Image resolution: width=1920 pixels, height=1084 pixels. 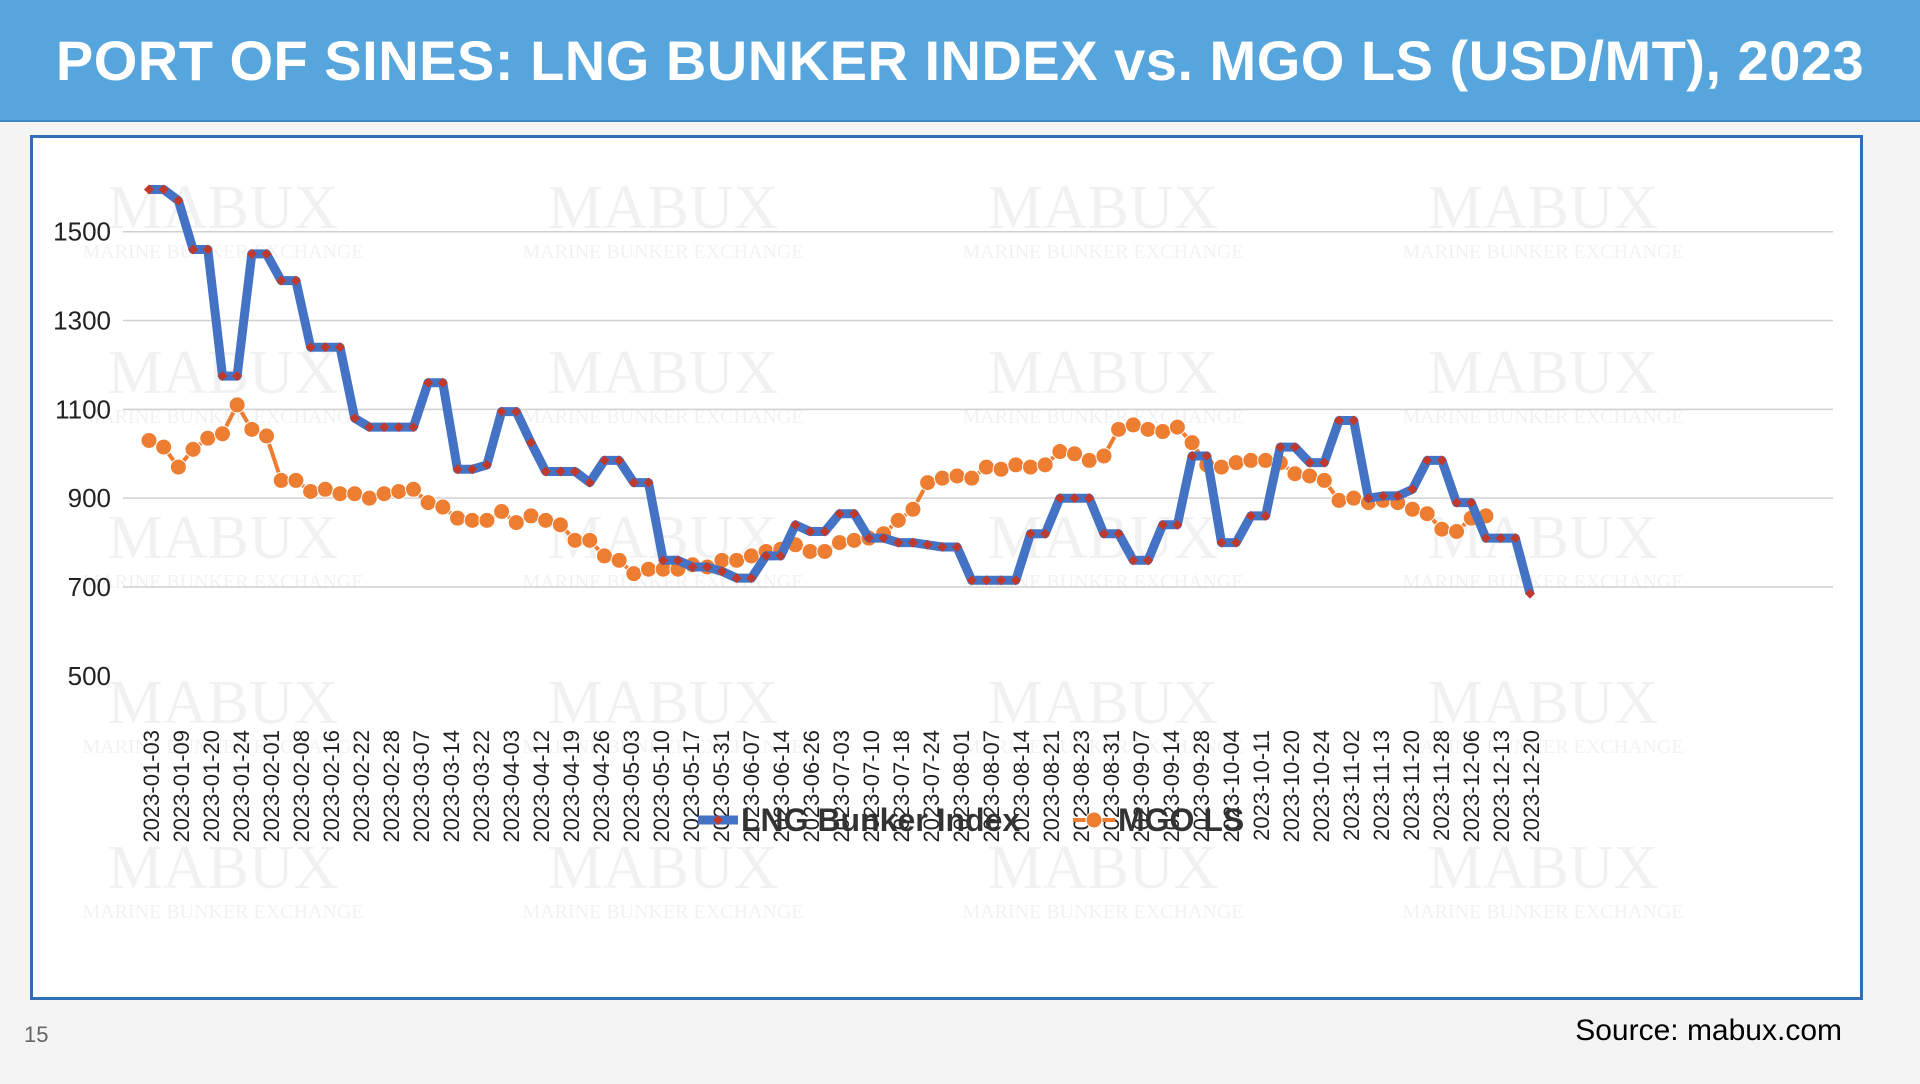 I want to click on x-tick-label: 2023-01-03, so click(x=151, y=786).